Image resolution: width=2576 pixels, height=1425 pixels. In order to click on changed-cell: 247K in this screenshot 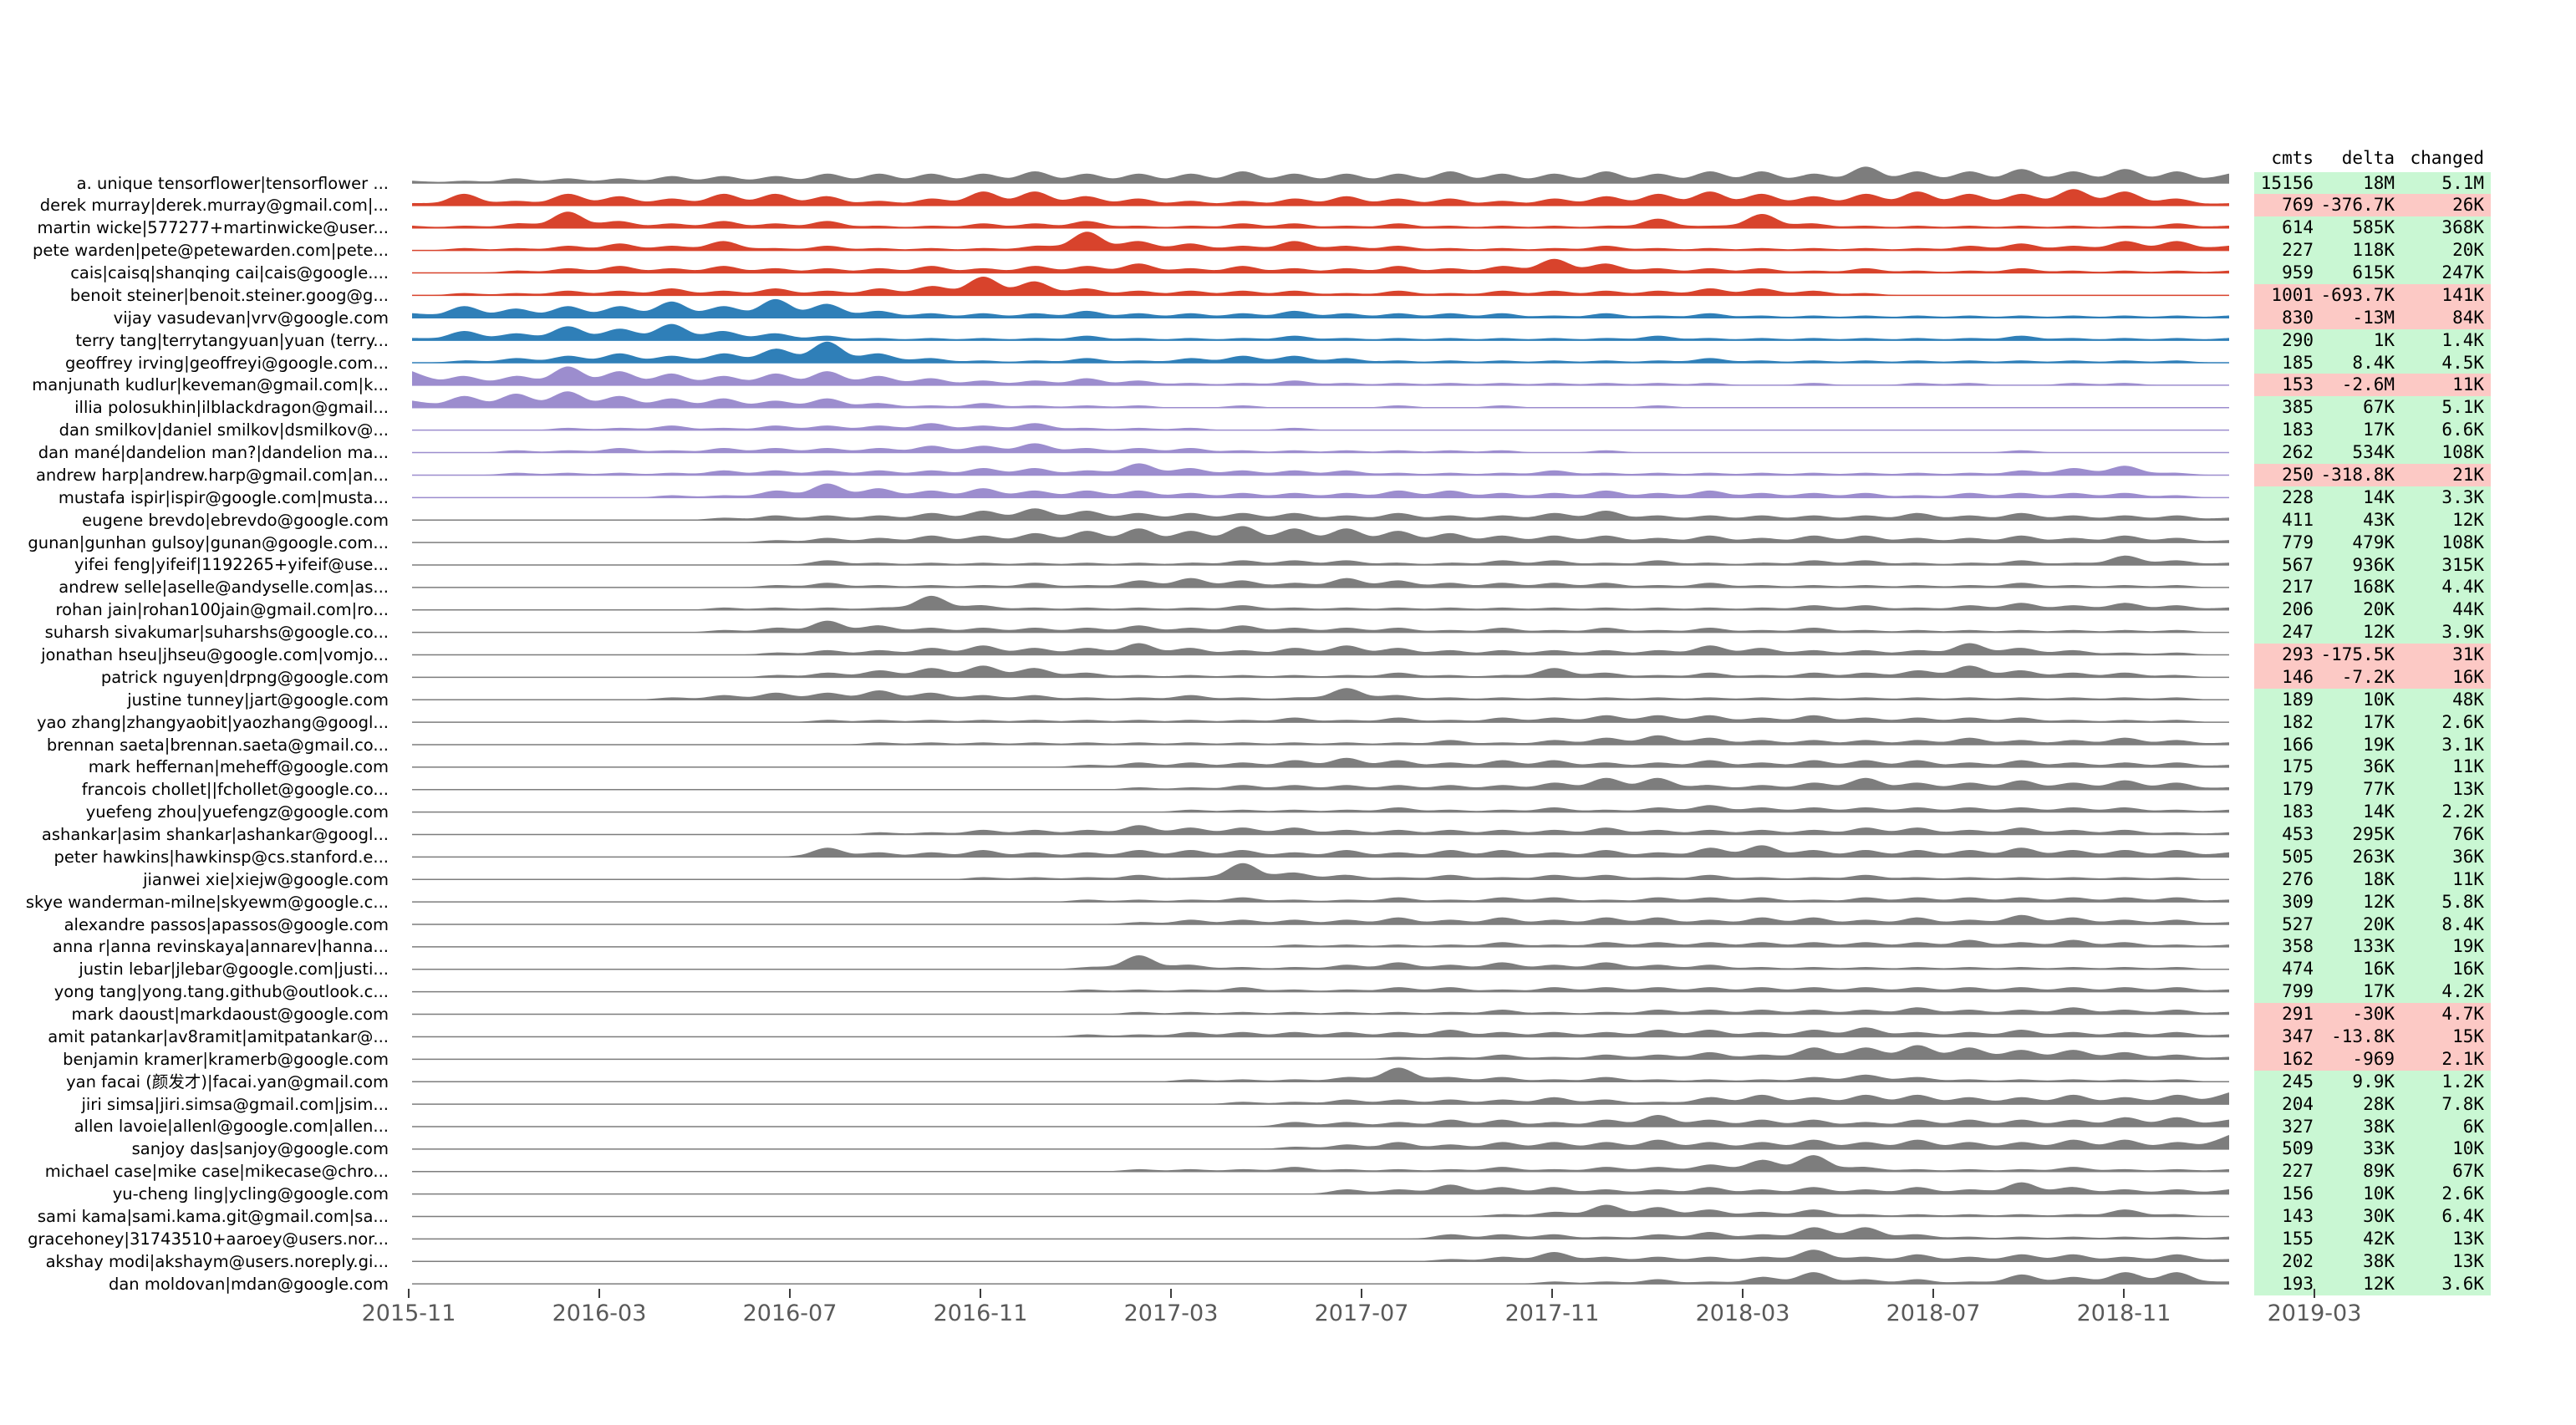, I will do `click(2462, 272)`.